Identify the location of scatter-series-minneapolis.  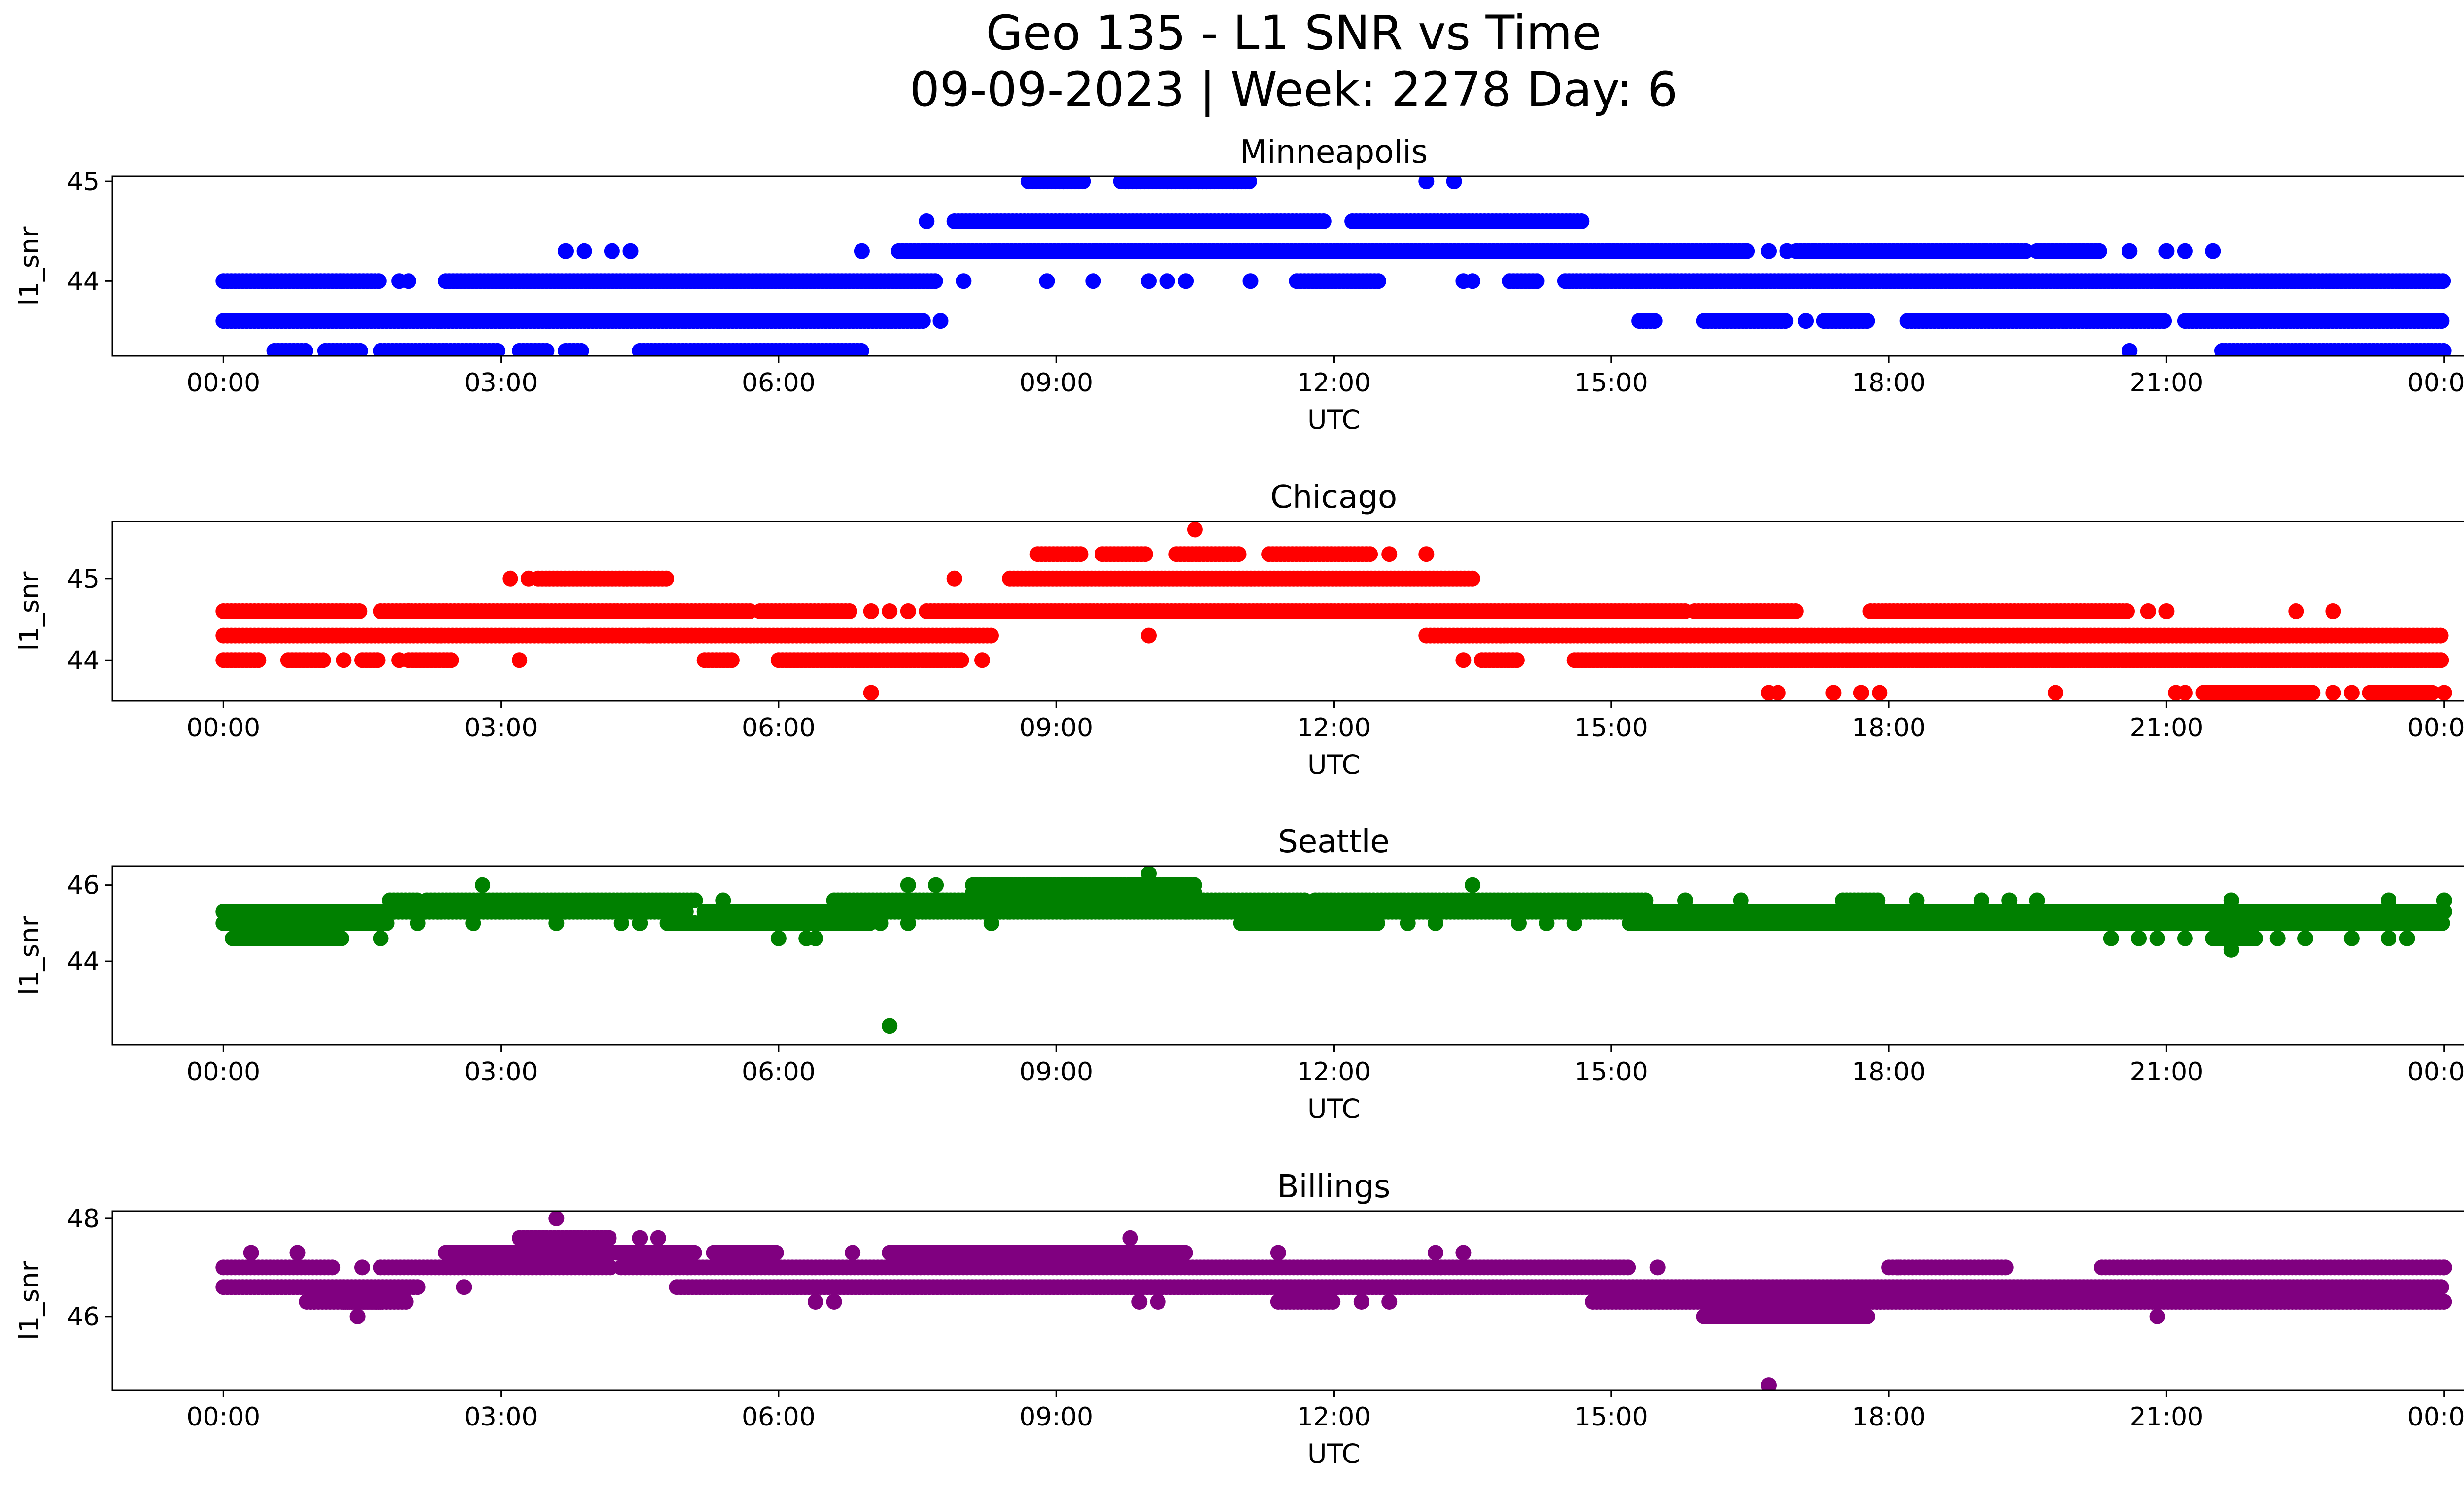
(1333, 266).